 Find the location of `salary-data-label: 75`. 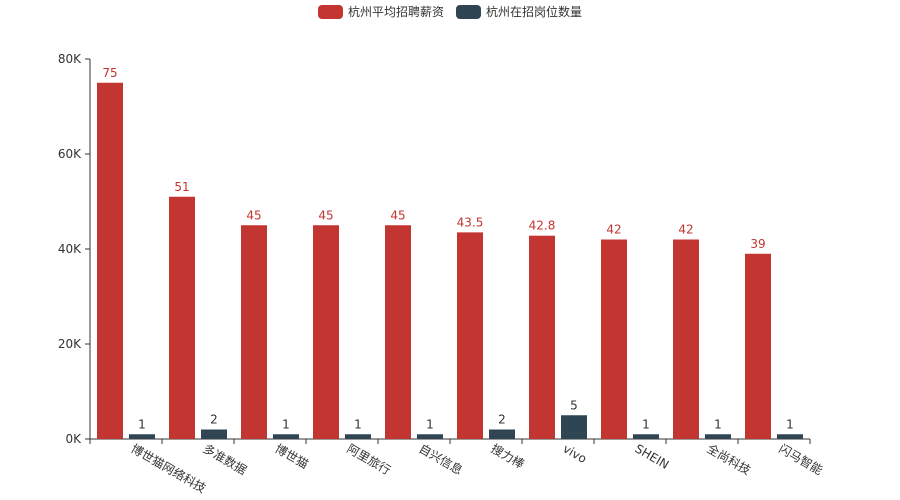

salary-data-label: 75 is located at coordinates (109, 73).